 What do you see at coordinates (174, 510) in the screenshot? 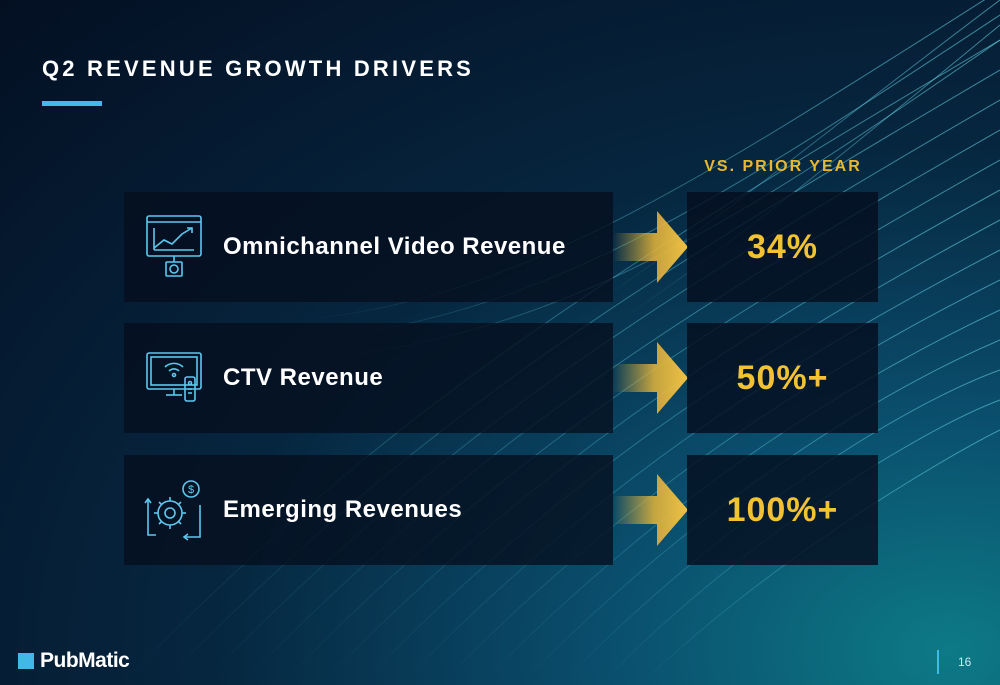
I see `gear-dollar-icon: $` at bounding box center [174, 510].